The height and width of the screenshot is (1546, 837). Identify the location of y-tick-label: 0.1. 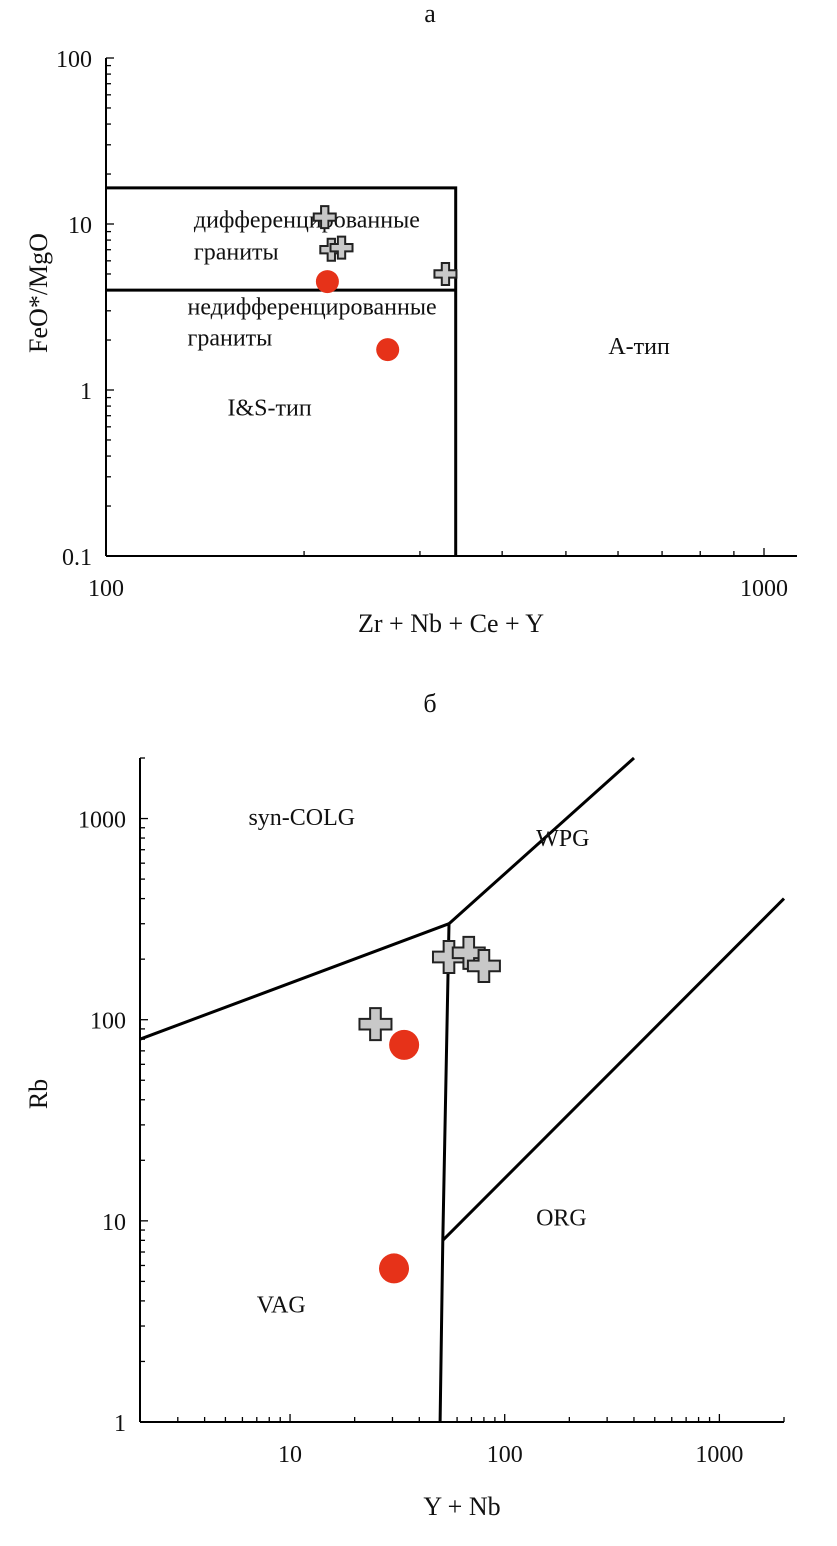
(77, 558).